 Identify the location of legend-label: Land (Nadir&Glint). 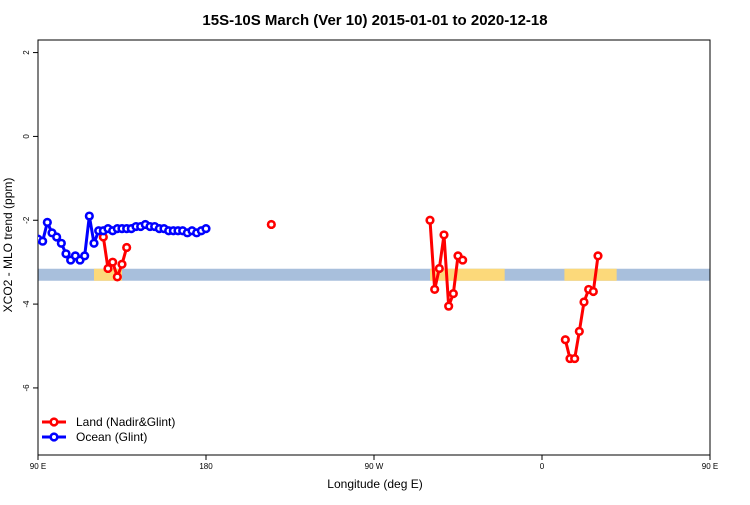
(125, 422).